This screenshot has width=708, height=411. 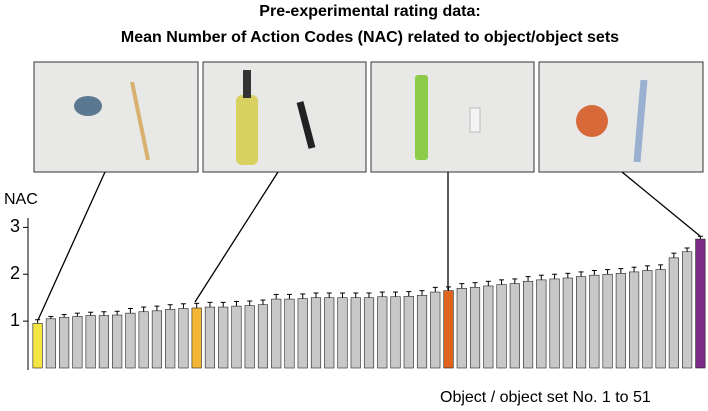 What do you see at coordinates (15, 320) in the screenshot?
I see `y-tick-label: 1` at bounding box center [15, 320].